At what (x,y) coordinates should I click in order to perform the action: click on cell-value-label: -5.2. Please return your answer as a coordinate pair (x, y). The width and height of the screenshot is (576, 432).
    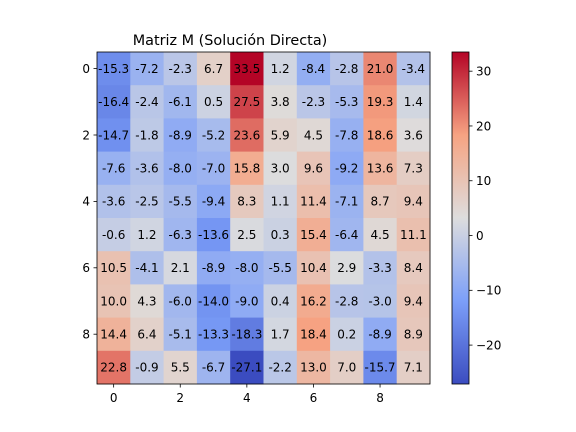
    Looking at the image, I should click on (213, 135).